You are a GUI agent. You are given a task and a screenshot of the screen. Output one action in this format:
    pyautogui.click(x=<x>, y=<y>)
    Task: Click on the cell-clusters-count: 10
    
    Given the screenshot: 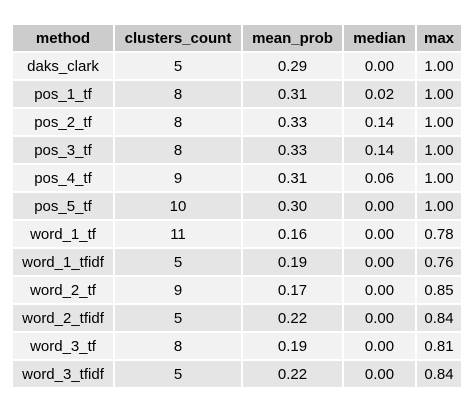 What is the action you would take?
    pyautogui.click(x=178, y=206)
    